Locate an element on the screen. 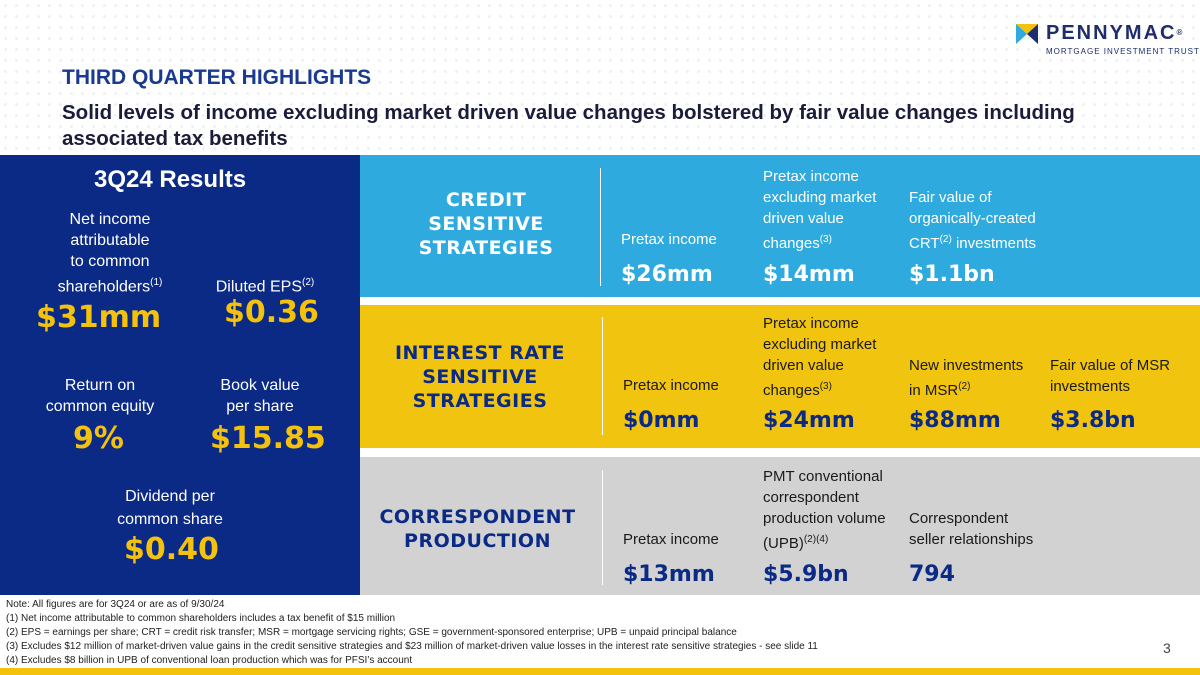 Image resolution: width=1200 pixels, height=675 pixels. page-title: THIRD QUARTER HIGHLIGHTS is located at coordinates (217, 77).